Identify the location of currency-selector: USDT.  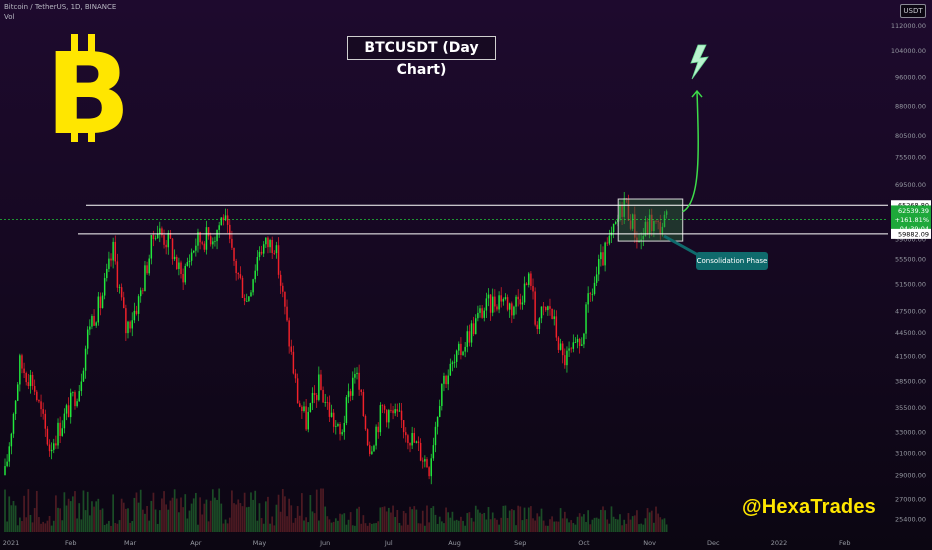
(913, 11).